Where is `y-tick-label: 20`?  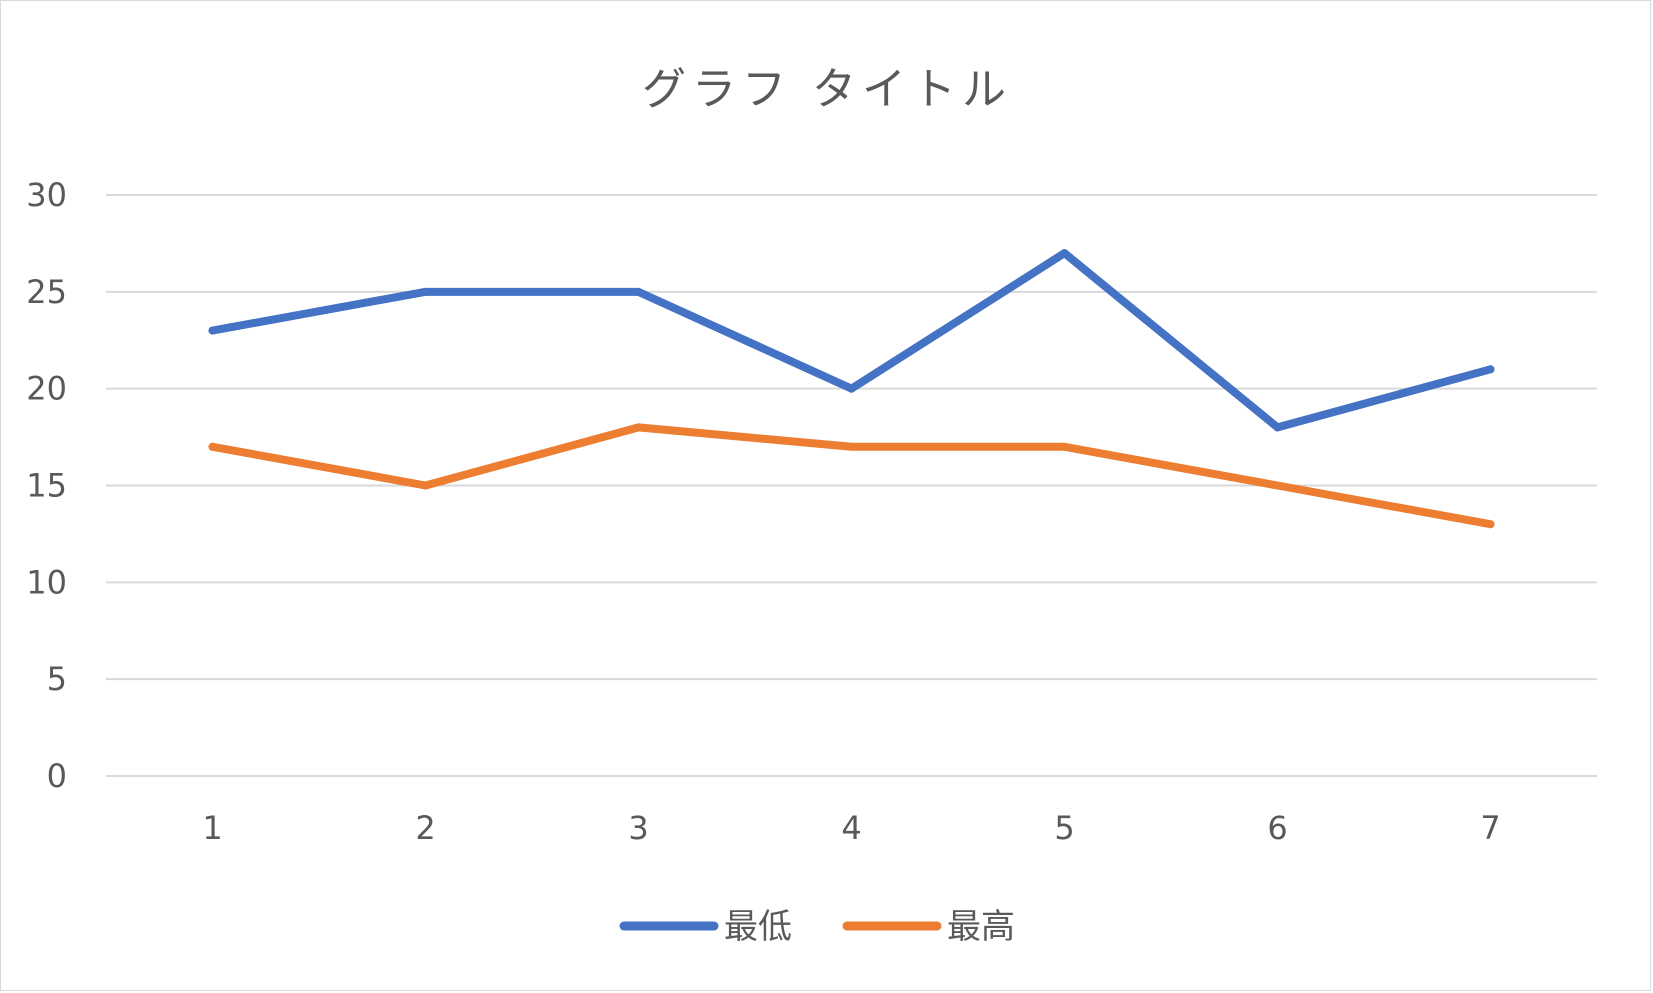
y-tick-label: 20 is located at coordinates (46, 389).